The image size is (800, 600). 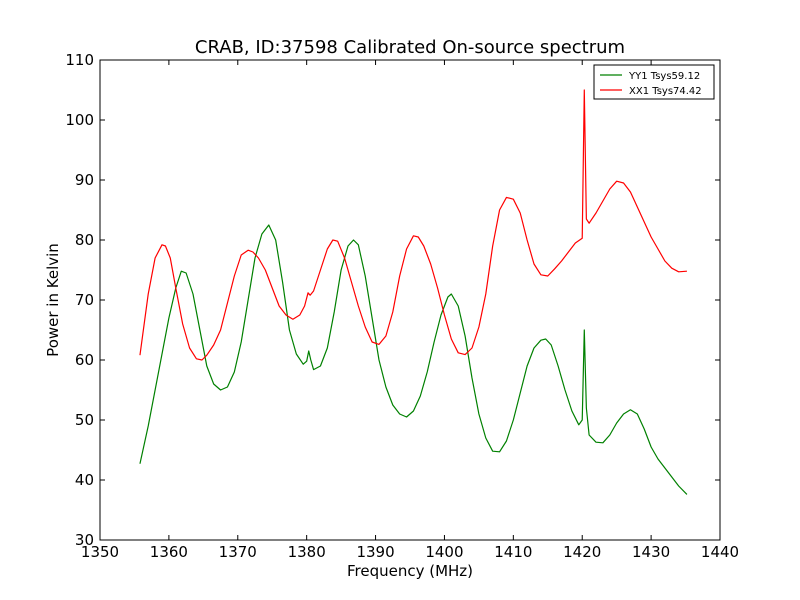 I want to click on x-tick-label: 1430, so click(x=651, y=552).